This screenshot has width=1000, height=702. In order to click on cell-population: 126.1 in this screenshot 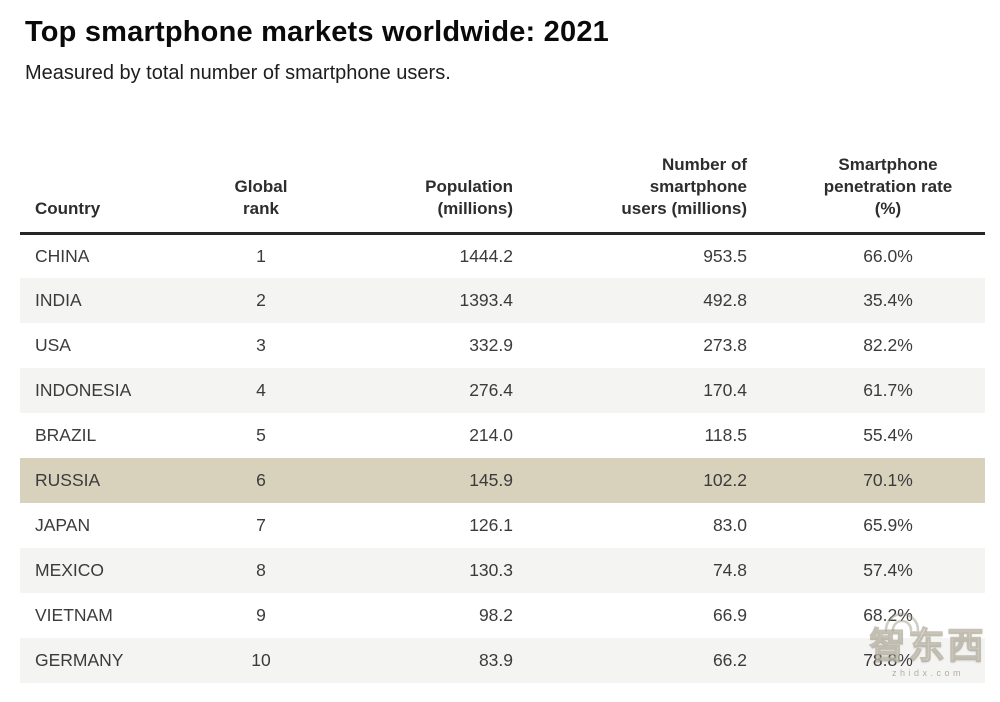, I will do `click(491, 525)`.